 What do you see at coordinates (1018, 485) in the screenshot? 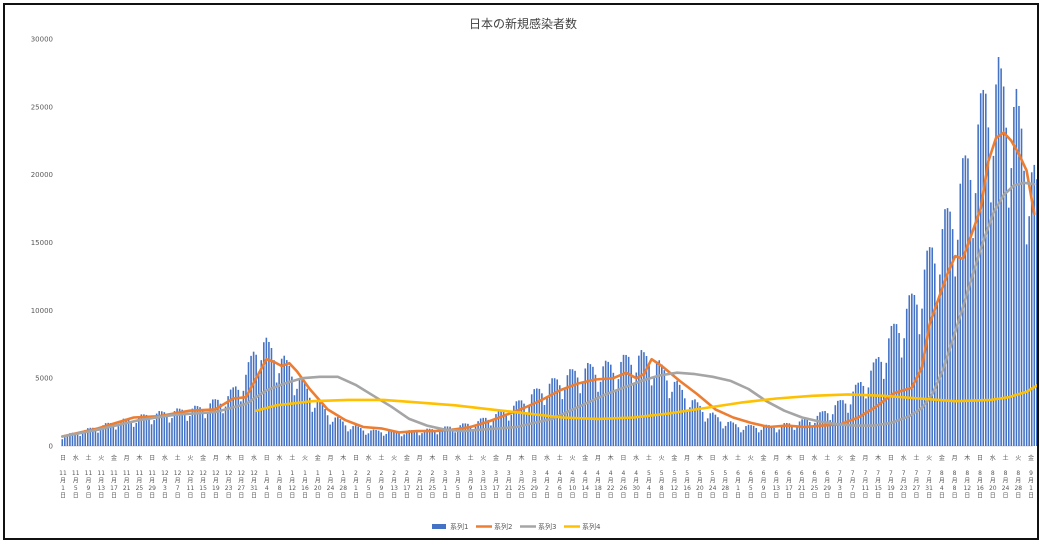
I see `x-tick-date: 8 月 28 日` at bounding box center [1018, 485].